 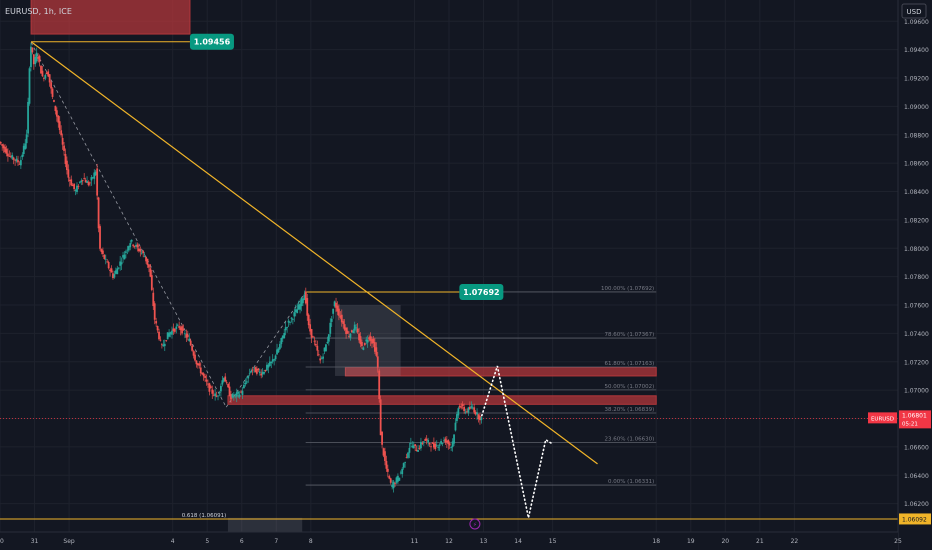 What do you see at coordinates (915, 275) in the screenshot?
I see `price-axis-bg` at bounding box center [915, 275].